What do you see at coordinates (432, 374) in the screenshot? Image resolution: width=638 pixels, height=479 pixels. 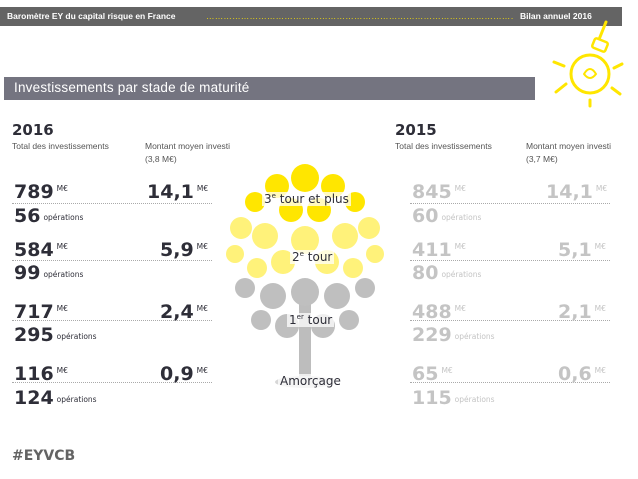 I see `amount-2015-amorcage: 65 M€` at bounding box center [432, 374].